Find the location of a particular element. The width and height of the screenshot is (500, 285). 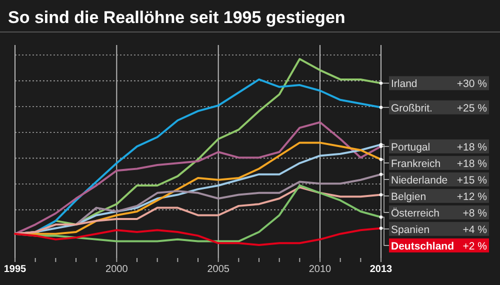

series-label: Frankreich is located at coordinates (416, 164).